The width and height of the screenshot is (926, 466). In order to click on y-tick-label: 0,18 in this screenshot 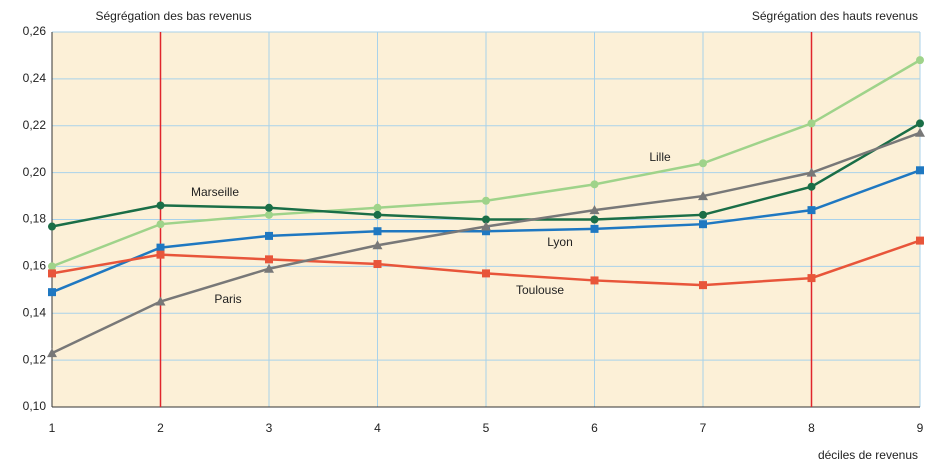, I will do `click(35, 219)`.